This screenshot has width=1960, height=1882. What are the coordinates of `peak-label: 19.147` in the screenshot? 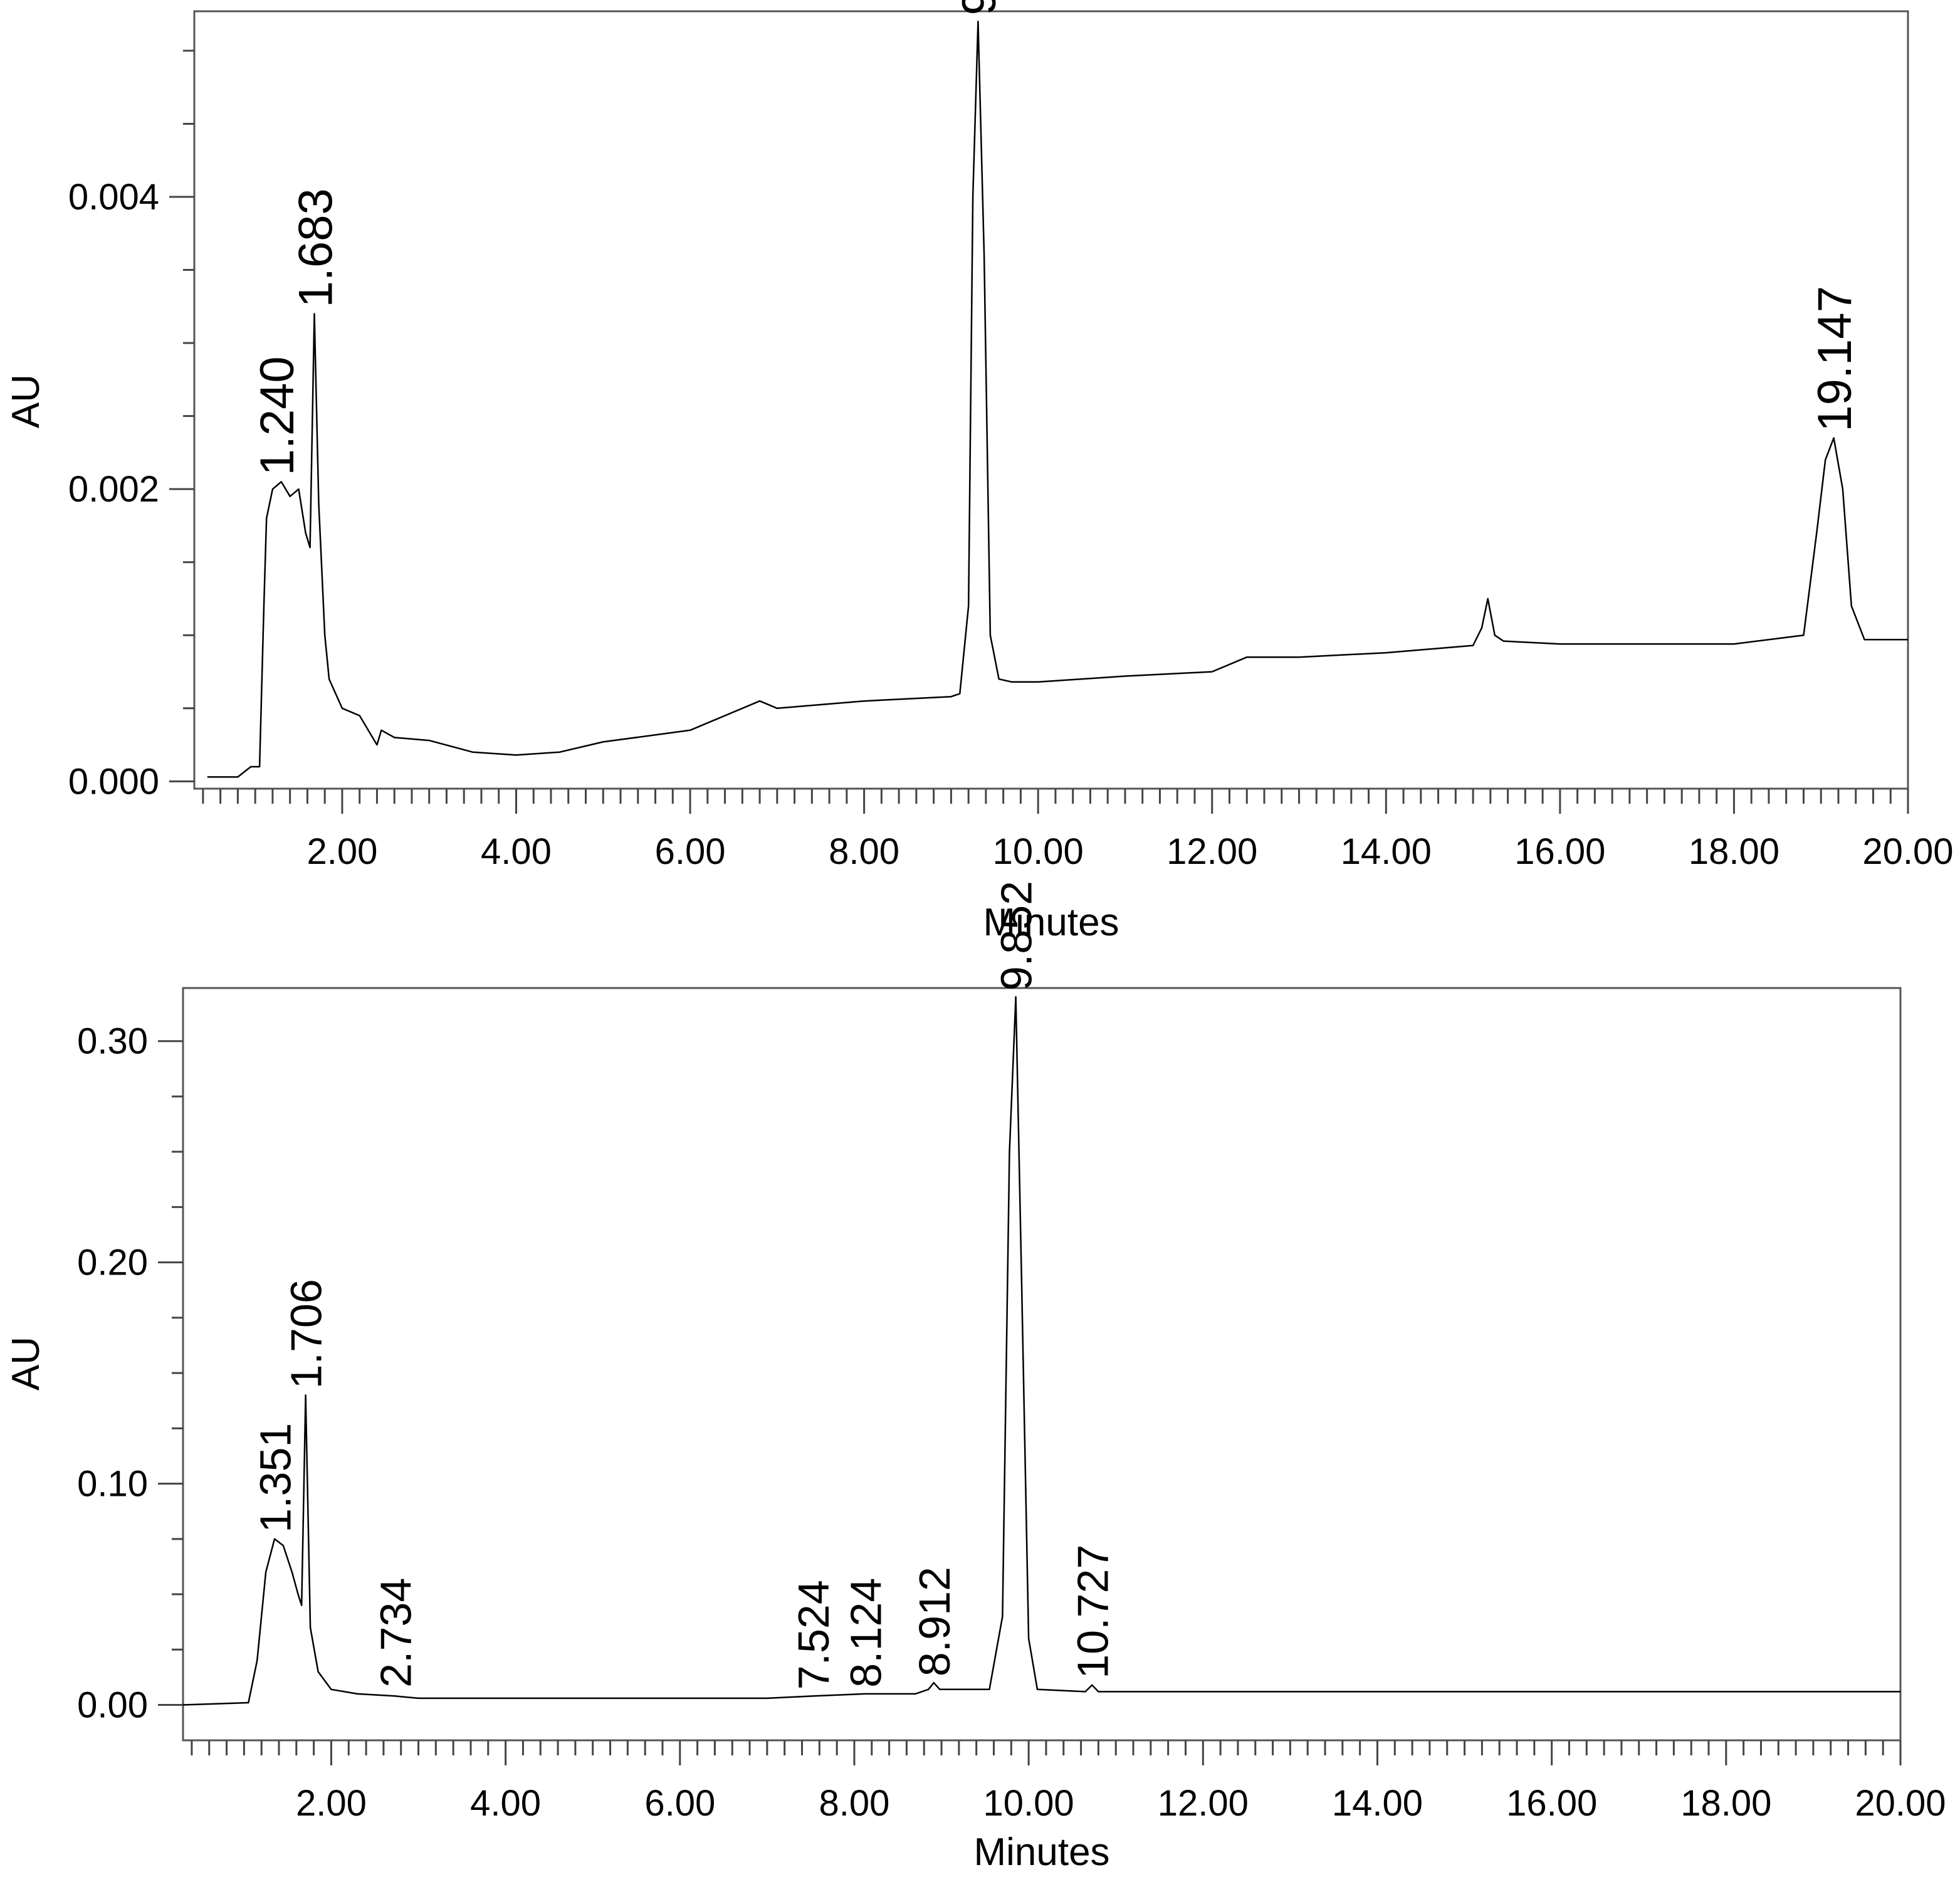 It's located at (1835, 358).